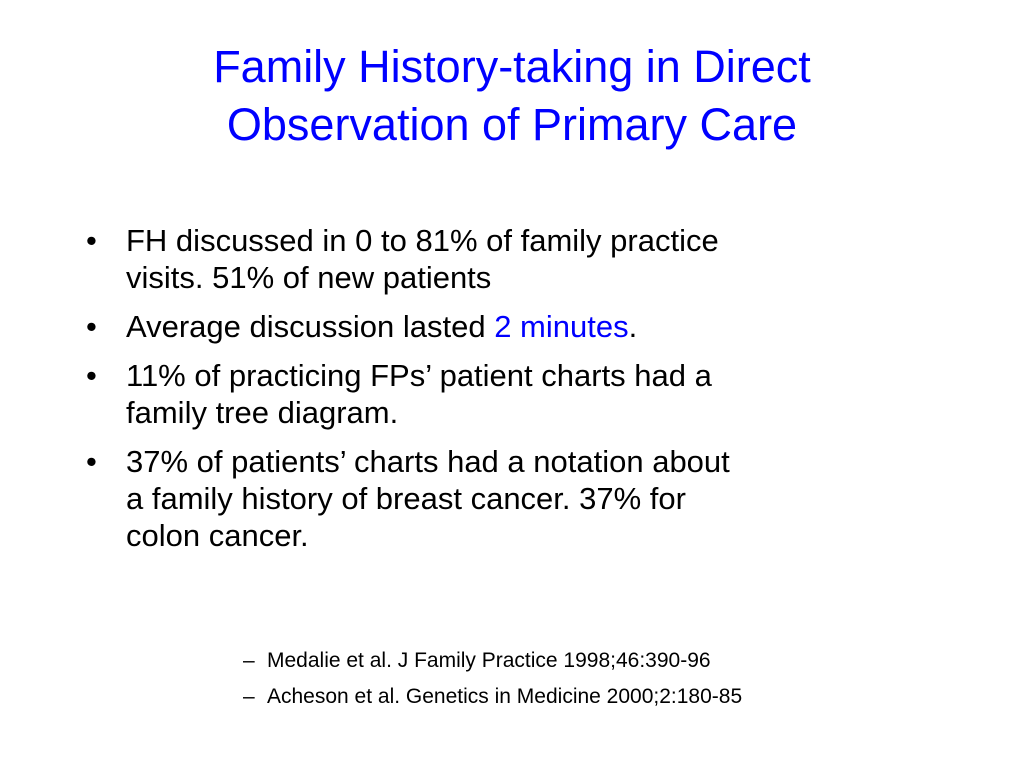 The height and width of the screenshot is (768, 1024). I want to click on title-line-1: Family History-taking in Direct, so click(512, 66).